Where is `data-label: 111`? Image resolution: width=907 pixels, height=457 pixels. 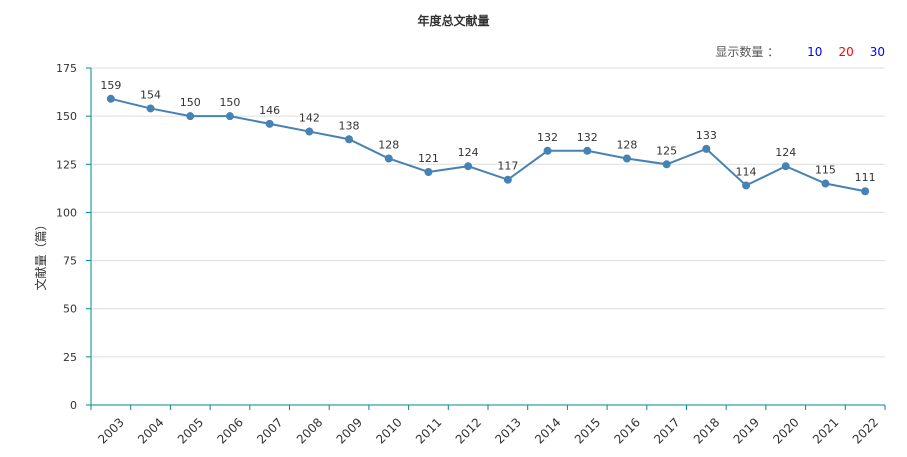
data-label: 111 is located at coordinates (865, 177).